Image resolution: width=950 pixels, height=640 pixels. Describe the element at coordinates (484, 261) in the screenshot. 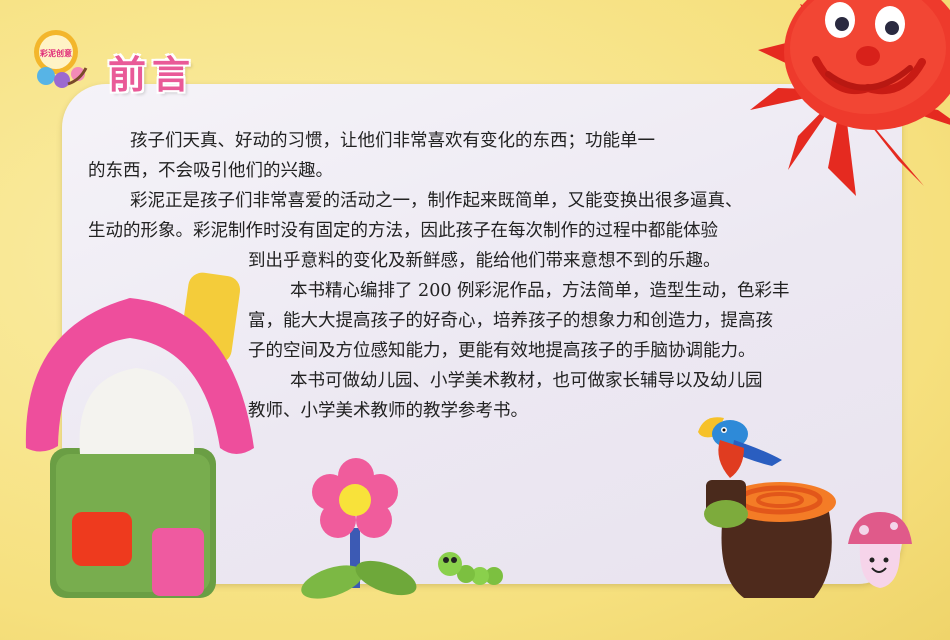

I see `text-line: 到出乎意料的变化及新鲜感，能给他们带来意想不到的乐趣。` at that location.